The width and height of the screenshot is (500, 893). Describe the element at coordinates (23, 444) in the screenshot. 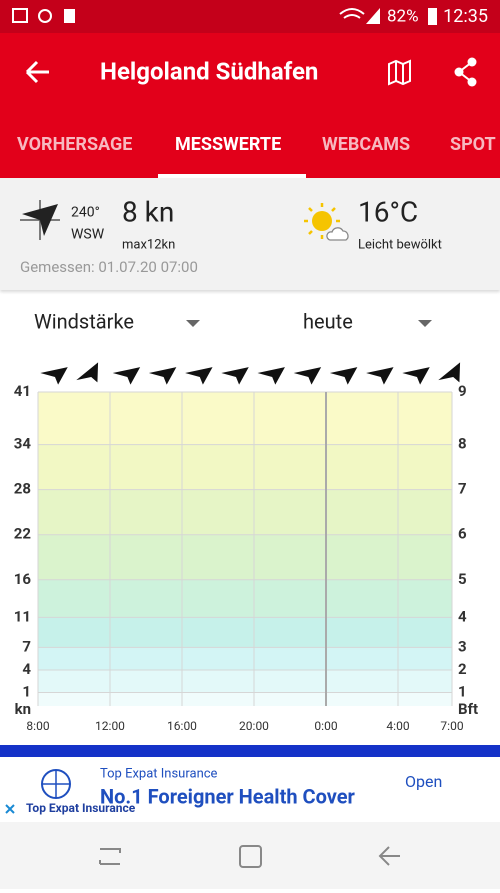

I see `y-tick-label: 34` at that location.